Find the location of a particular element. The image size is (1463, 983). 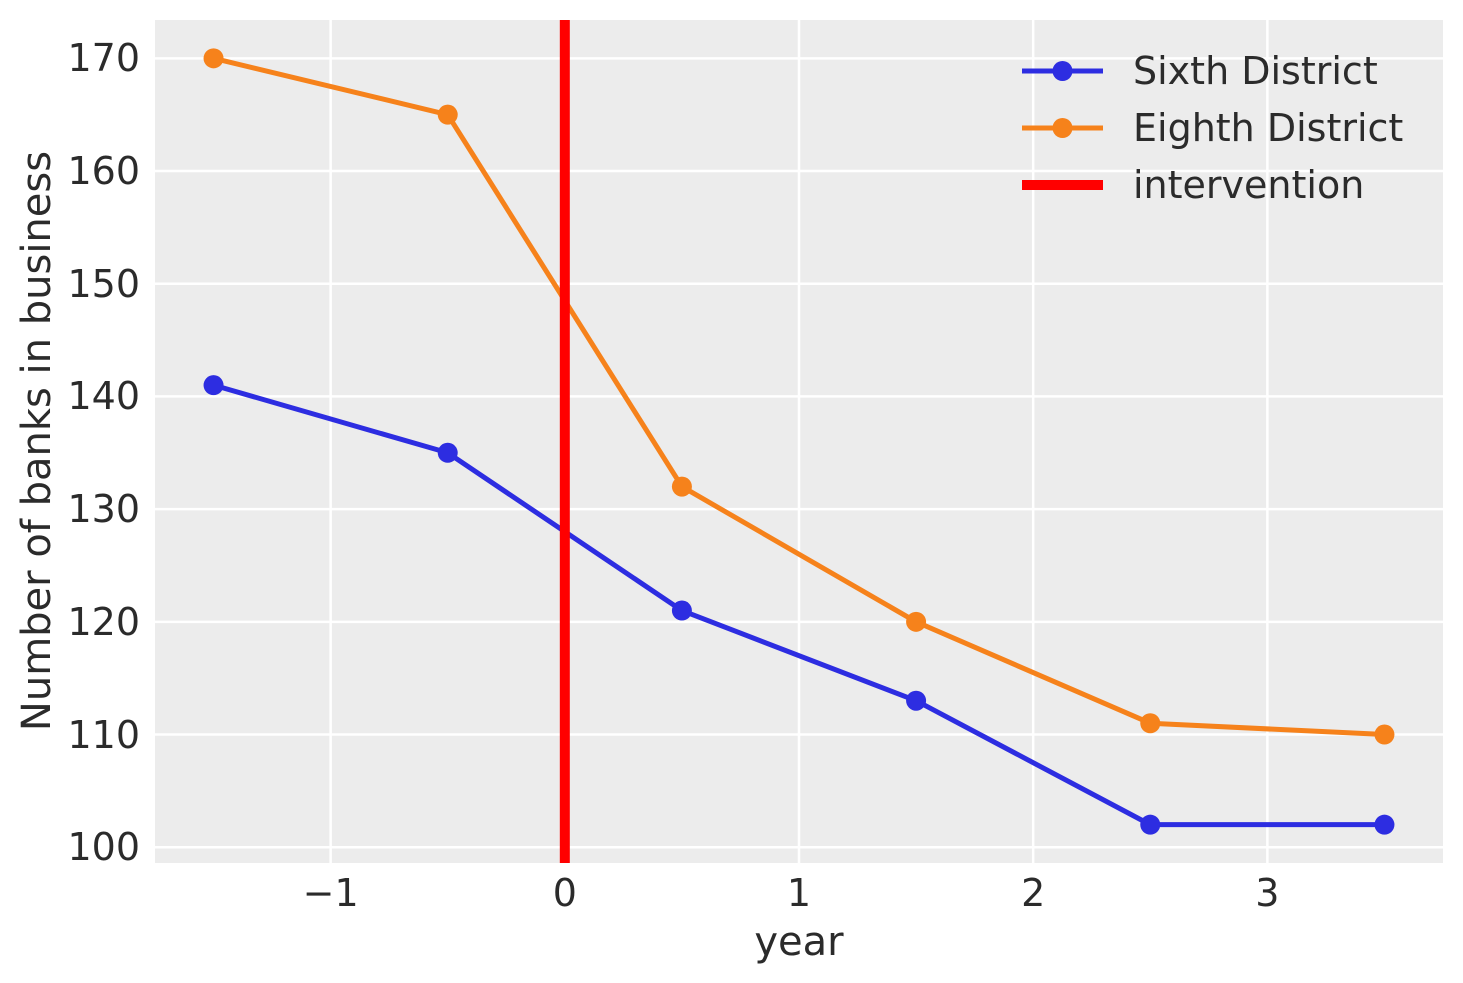

y-tick-label: 120 is located at coordinates (103, 621).